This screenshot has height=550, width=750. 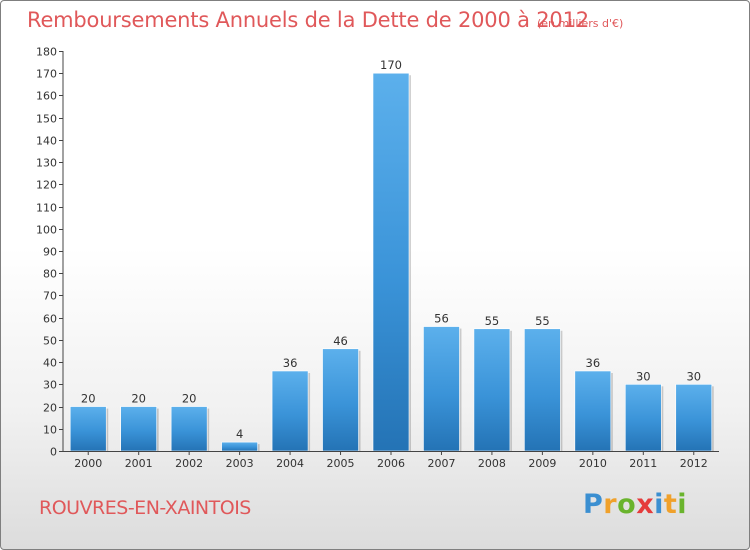 I want to click on y-tick-label: 90, so click(x=50, y=252).